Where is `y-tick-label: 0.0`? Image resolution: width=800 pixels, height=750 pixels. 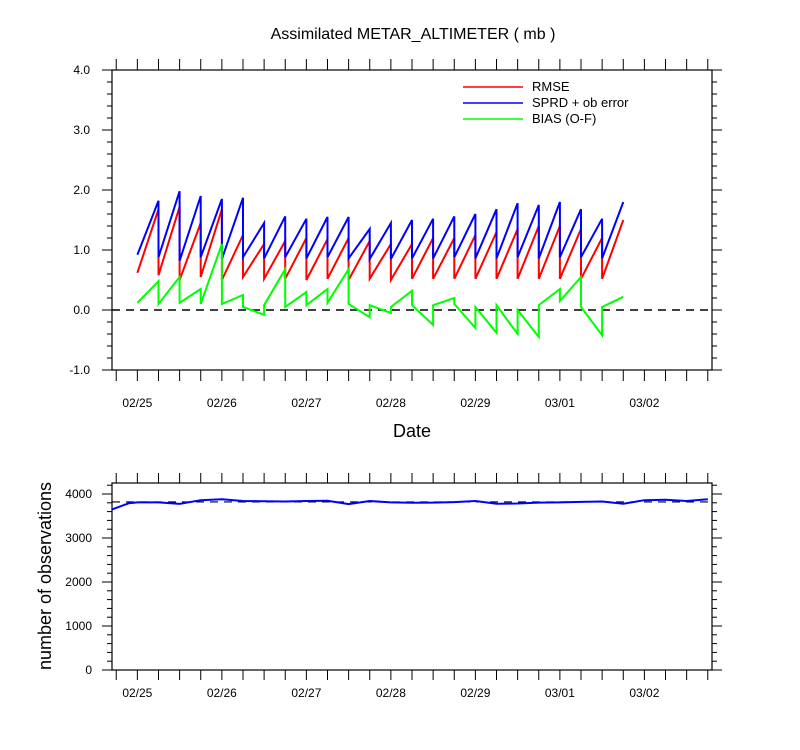 y-tick-label: 0.0 is located at coordinates (81, 310).